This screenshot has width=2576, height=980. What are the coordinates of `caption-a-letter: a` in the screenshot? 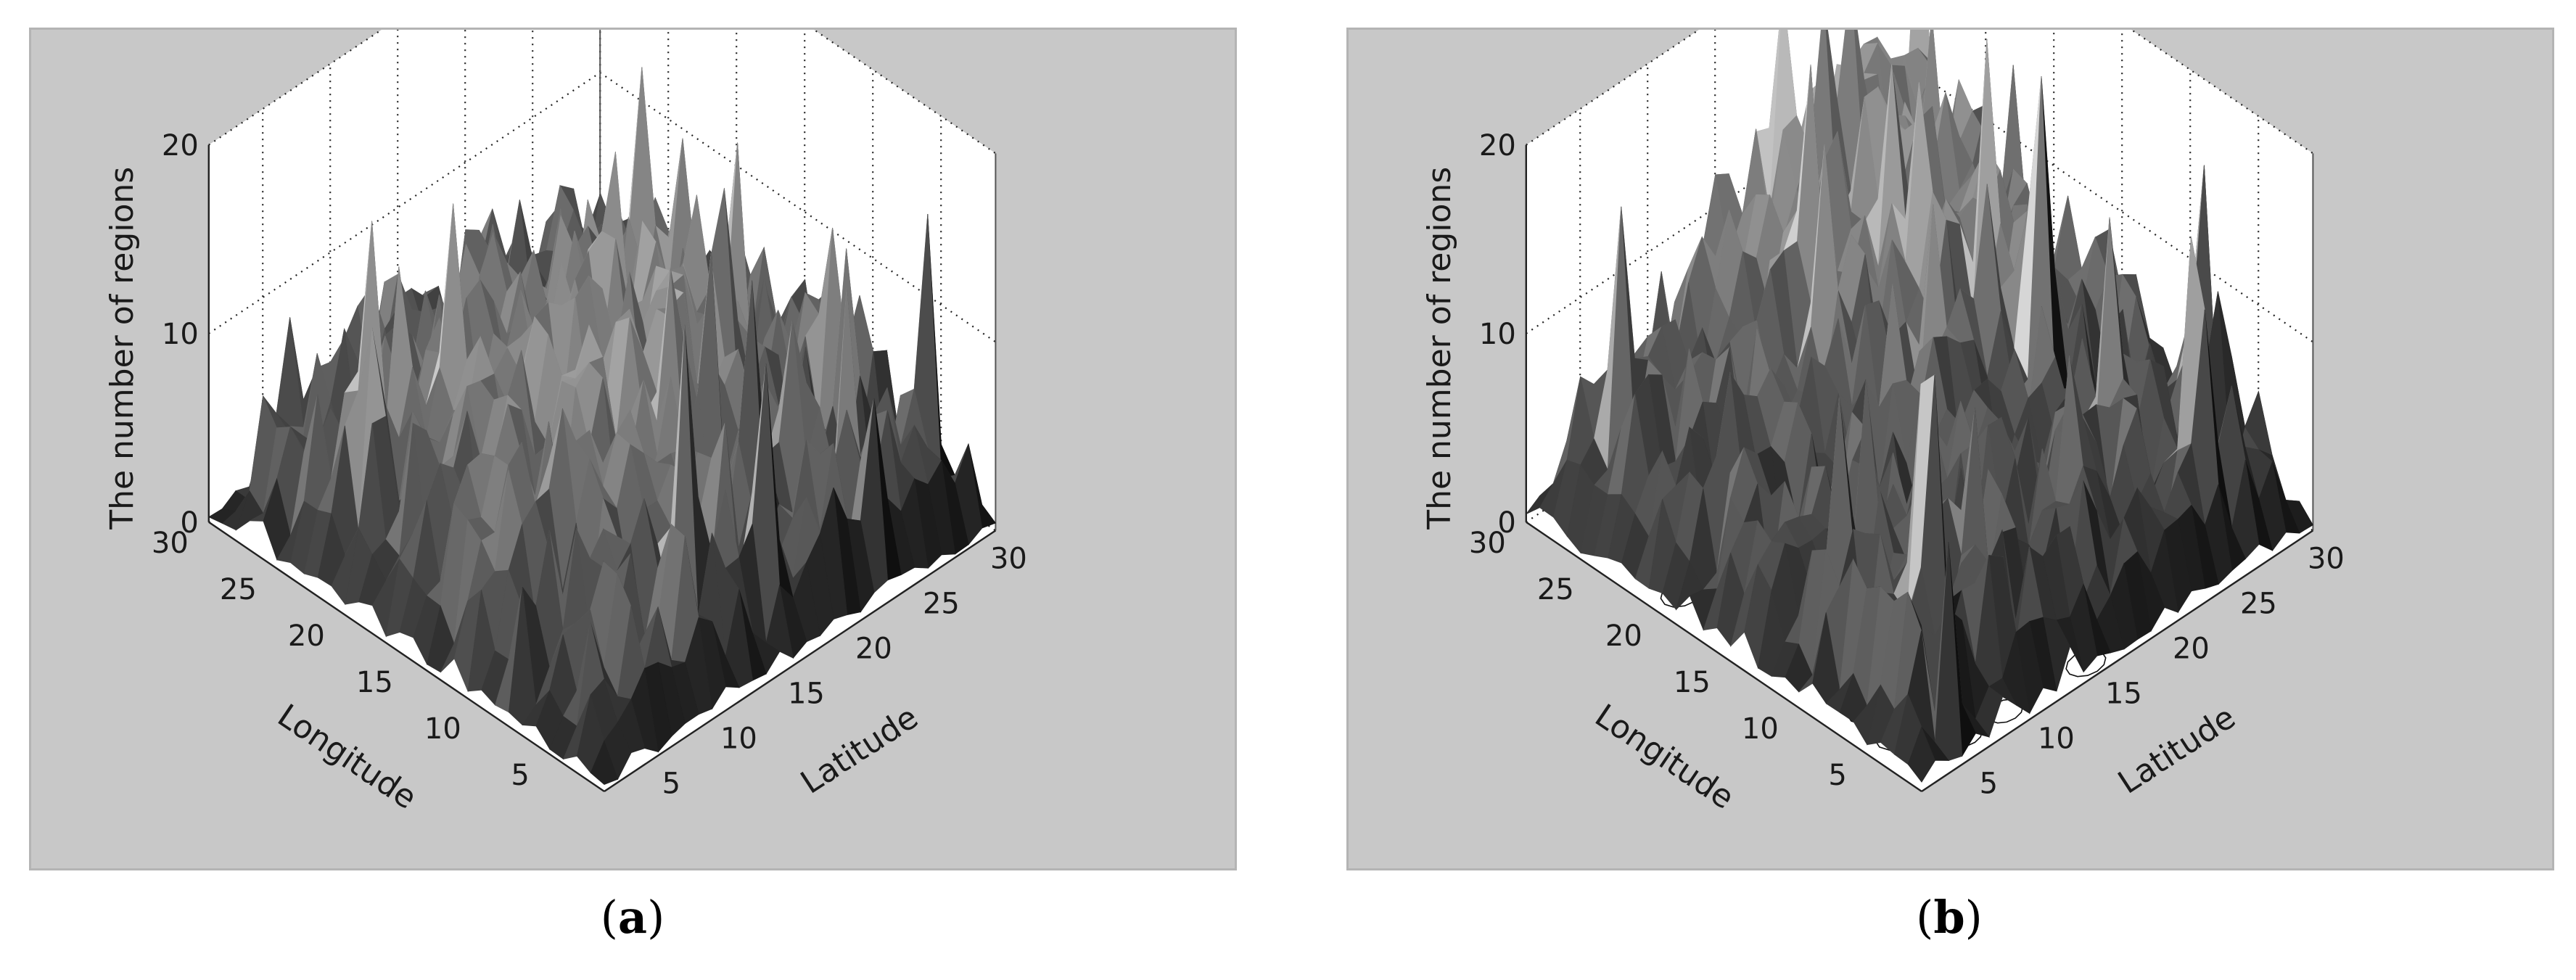 It's located at (632, 918).